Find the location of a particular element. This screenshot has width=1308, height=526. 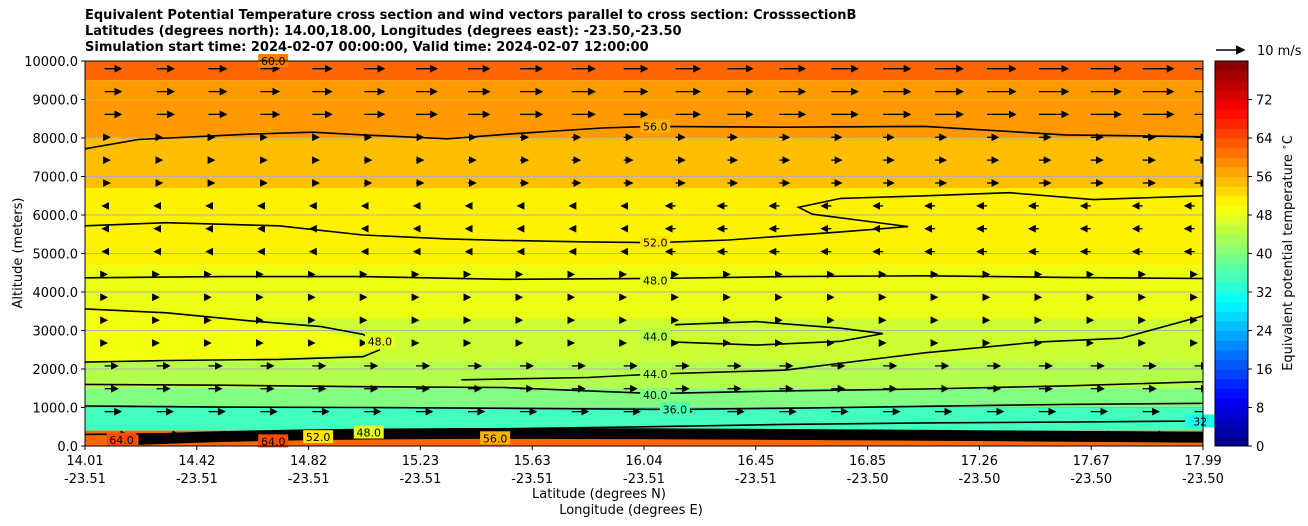

colorbar-tick-label: 32 is located at coordinates (1264, 293).